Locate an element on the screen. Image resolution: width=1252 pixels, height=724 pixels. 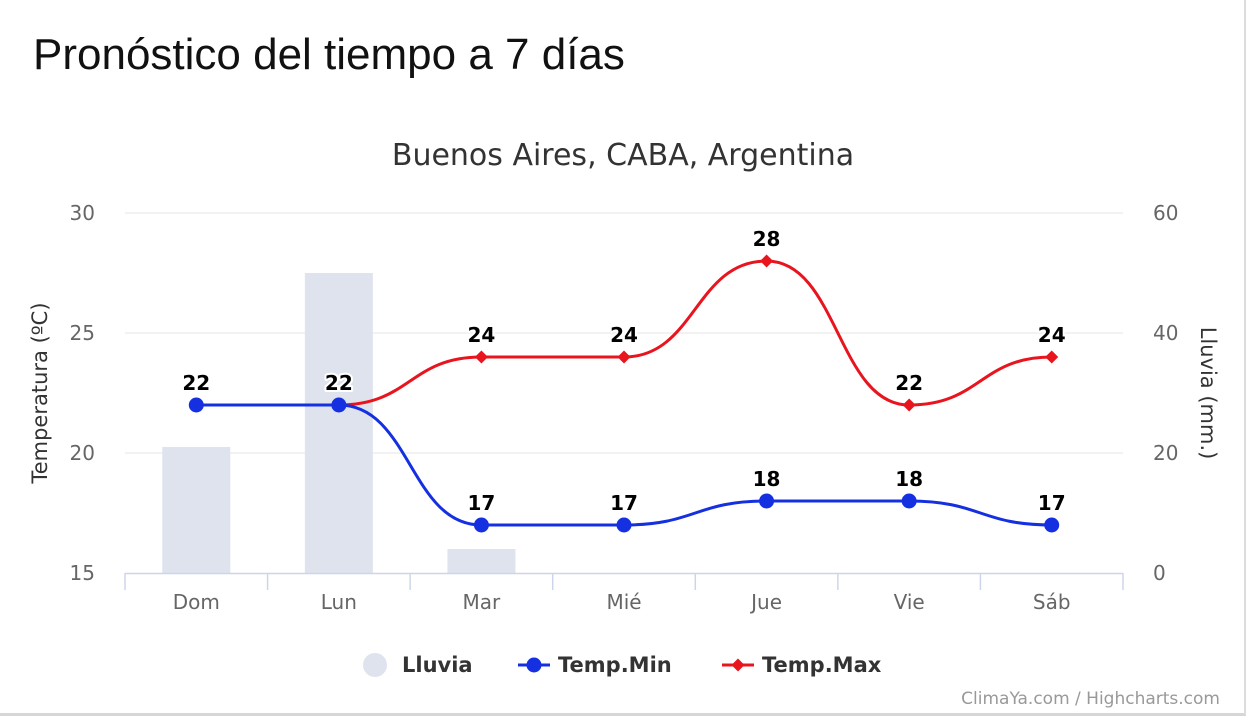
x-tick-label: Jue is located at coordinates (765, 602).